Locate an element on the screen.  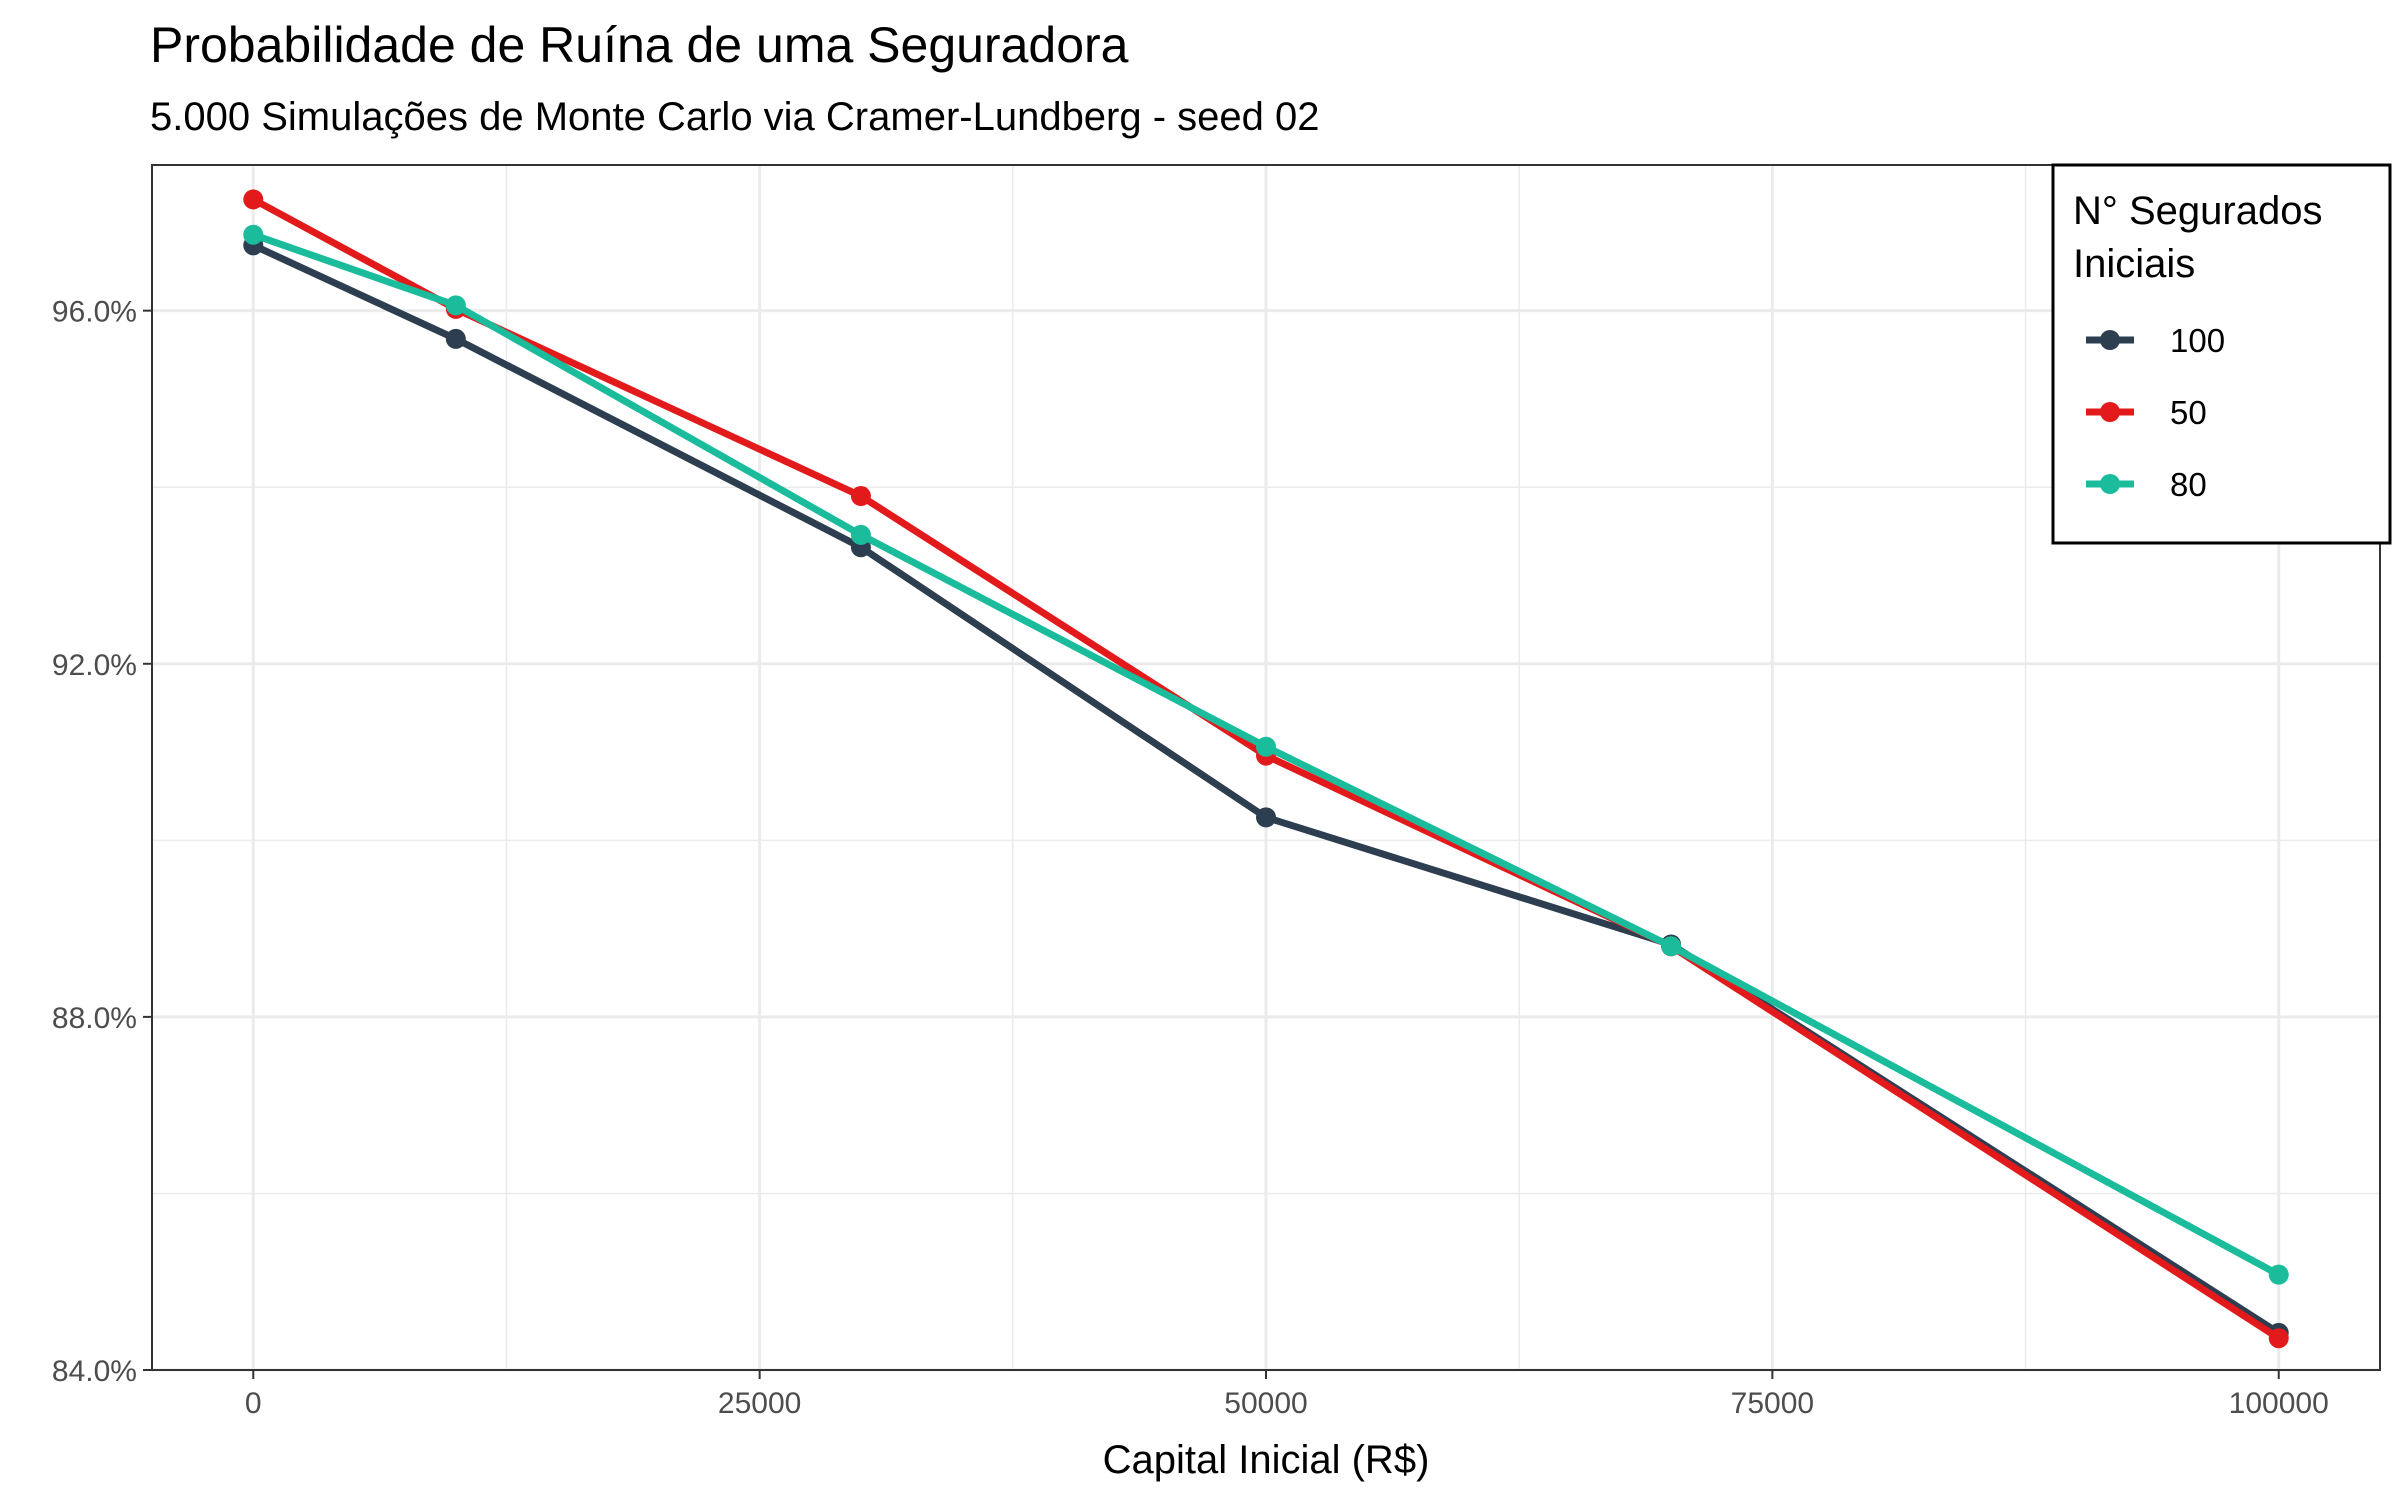
legend-item-80: 80 is located at coordinates (2146, 484).